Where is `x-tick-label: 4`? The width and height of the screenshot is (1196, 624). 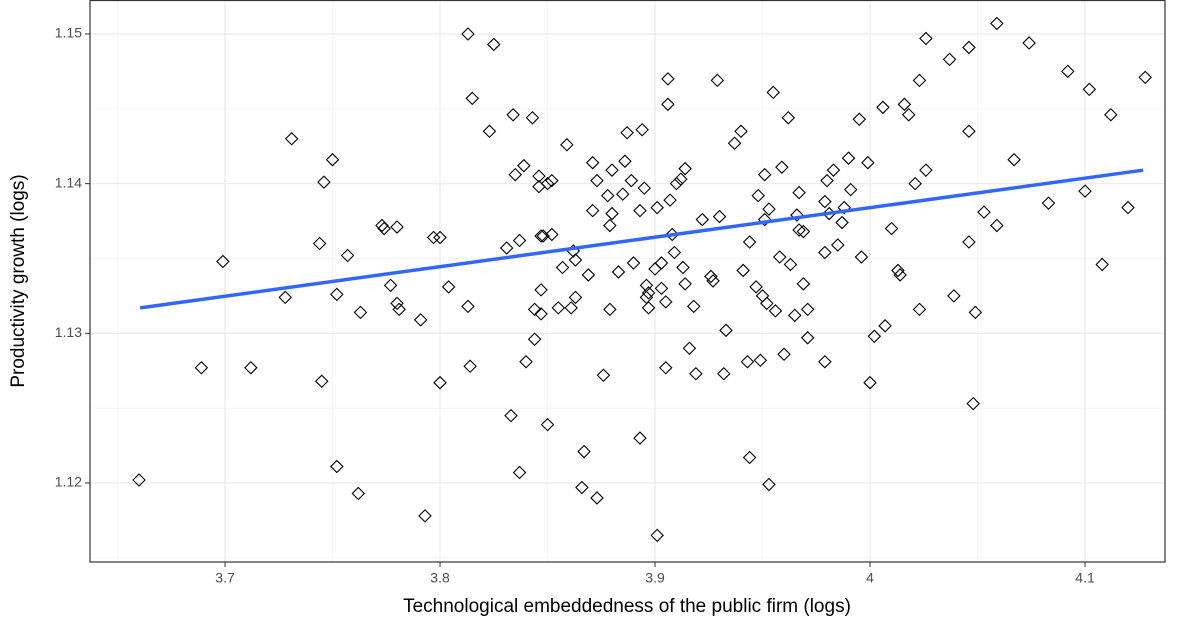 x-tick-label: 4 is located at coordinates (870, 578).